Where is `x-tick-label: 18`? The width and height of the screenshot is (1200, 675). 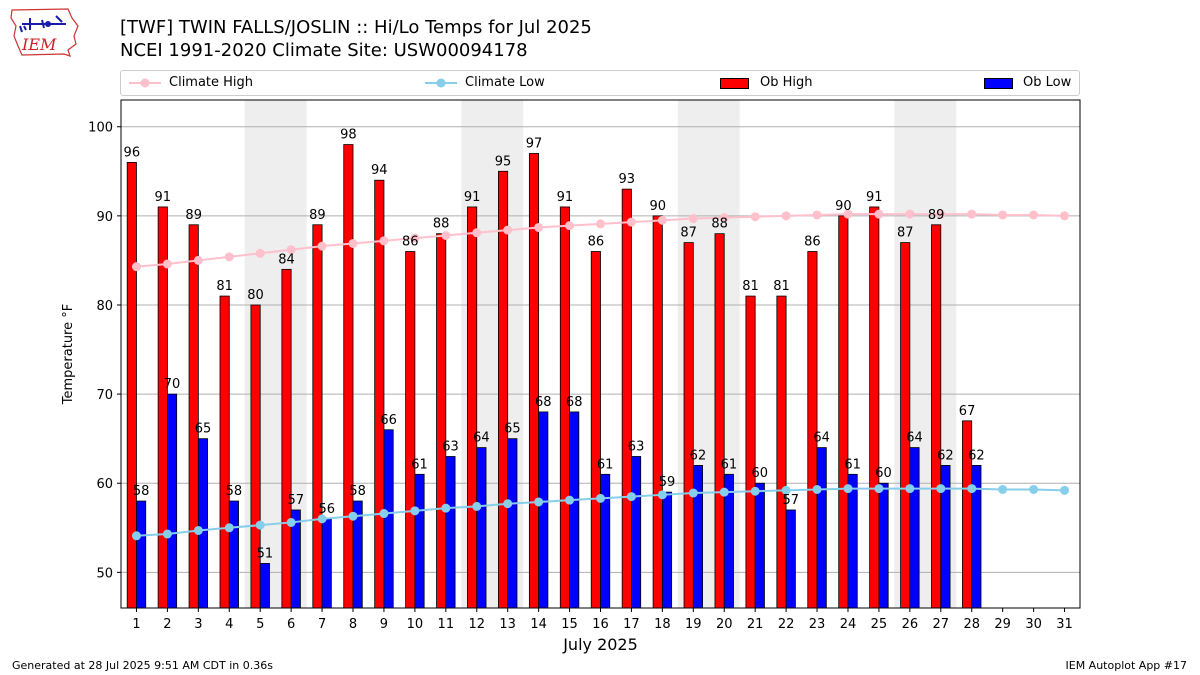 x-tick-label: 18 is located at coordinates (662, 624).